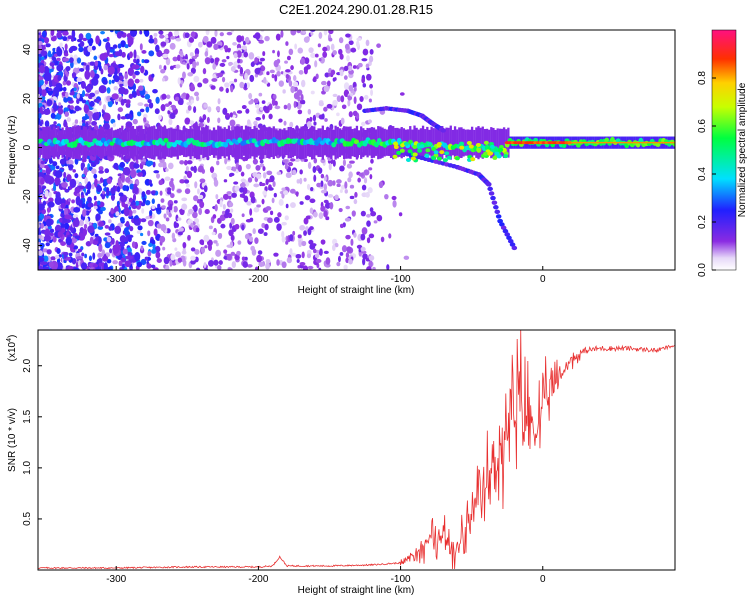  Describe the element at coordinates (570, 143) in the screenshot. I see `spectrogram-band-peak` at that location.